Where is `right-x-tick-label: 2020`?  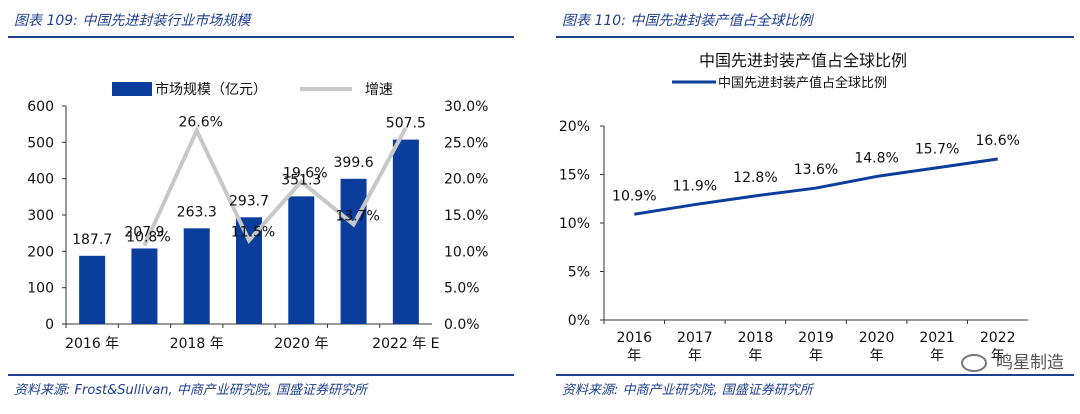
right-x-tick-label: 2020 is located at coordinates (877, 338).